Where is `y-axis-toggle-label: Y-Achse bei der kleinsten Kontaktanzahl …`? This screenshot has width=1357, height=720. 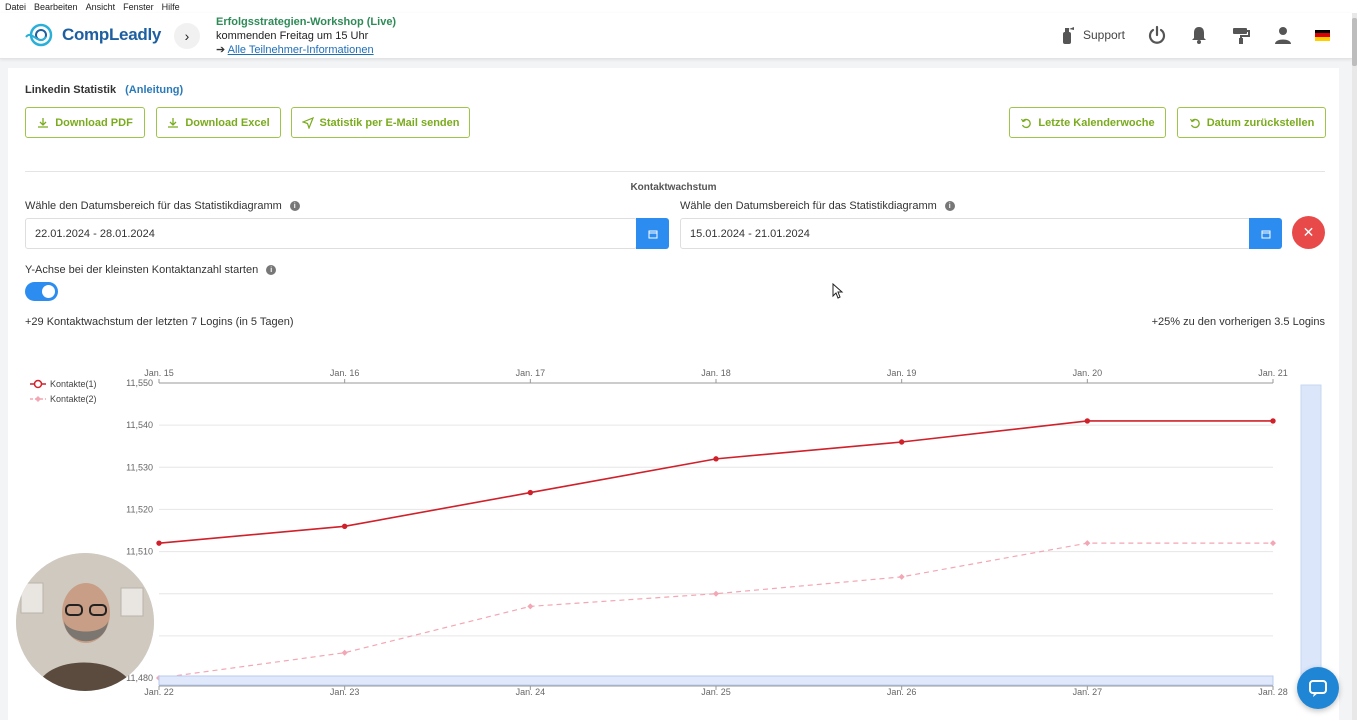
y-axis-toggle-label: Y-Achse bei der kleinsten Kontaktanzahl … is located at coordinates (151, 270).